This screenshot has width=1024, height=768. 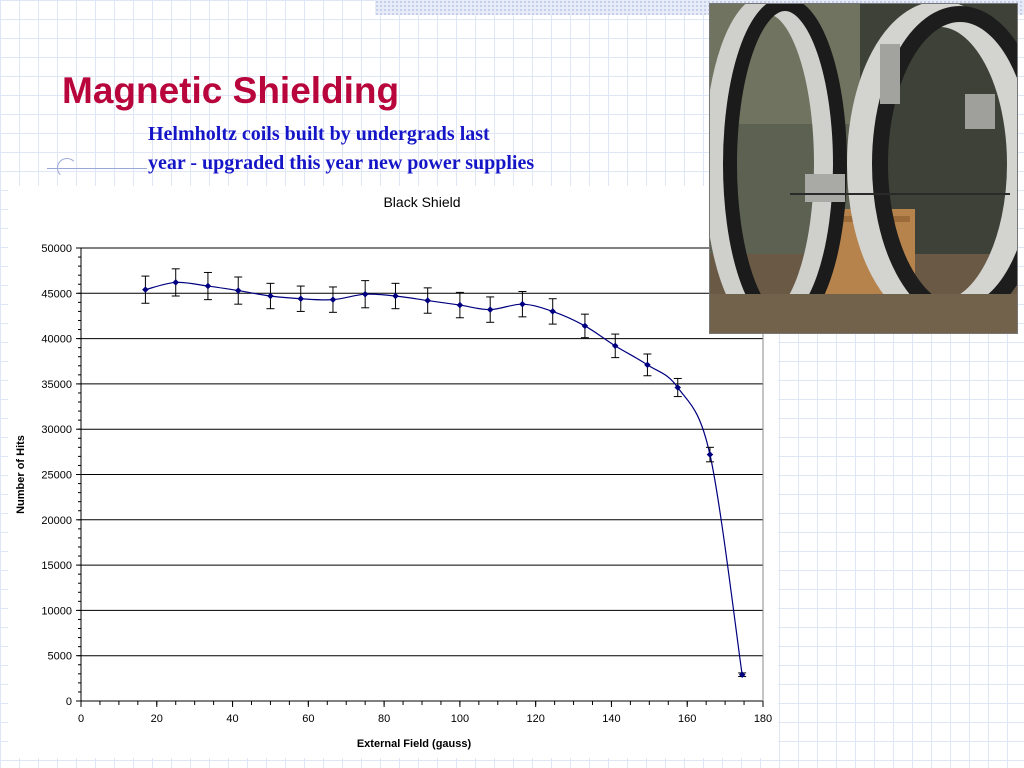 I want to click on photo-illustration, so click(x=863, y=168).